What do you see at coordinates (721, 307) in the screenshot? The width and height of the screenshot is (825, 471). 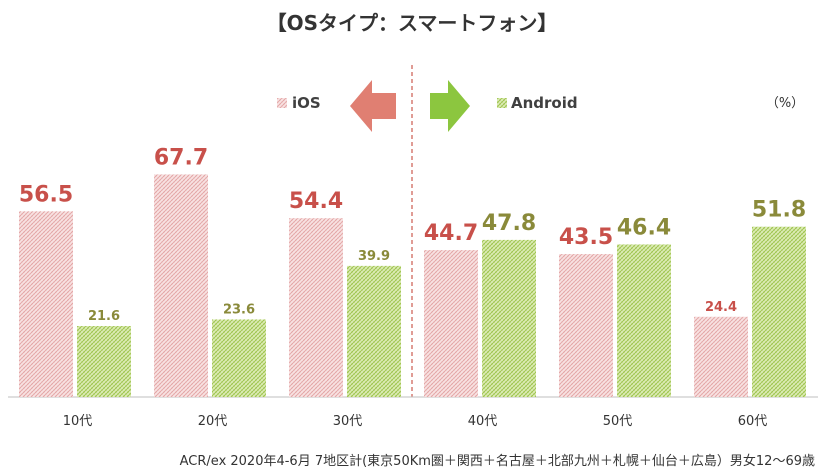 I see `data-label-ios-6: 24.4` at bounding box center [721, 307].